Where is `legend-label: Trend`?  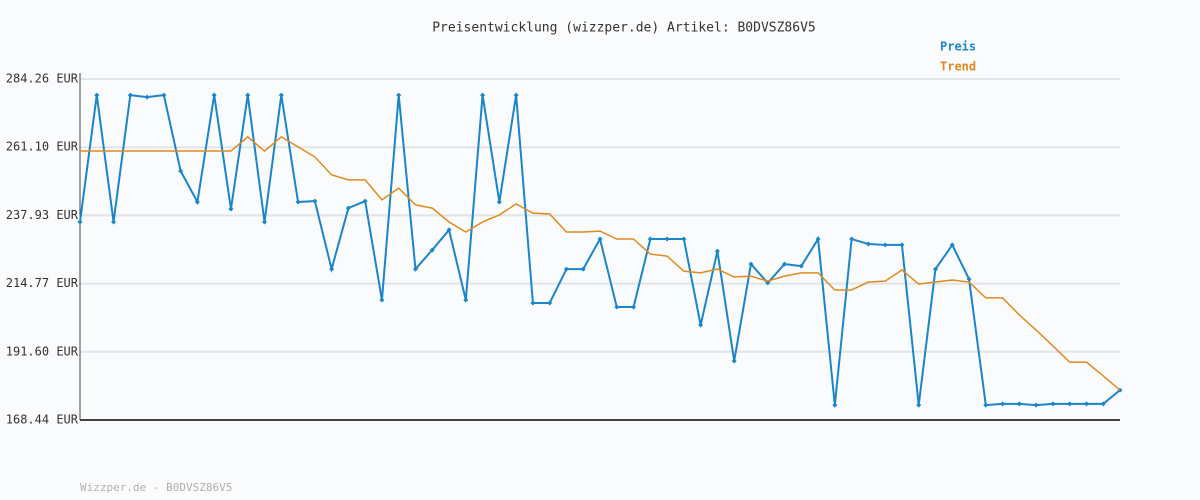
legend-label: Trend is located at coordinates (958, 67).